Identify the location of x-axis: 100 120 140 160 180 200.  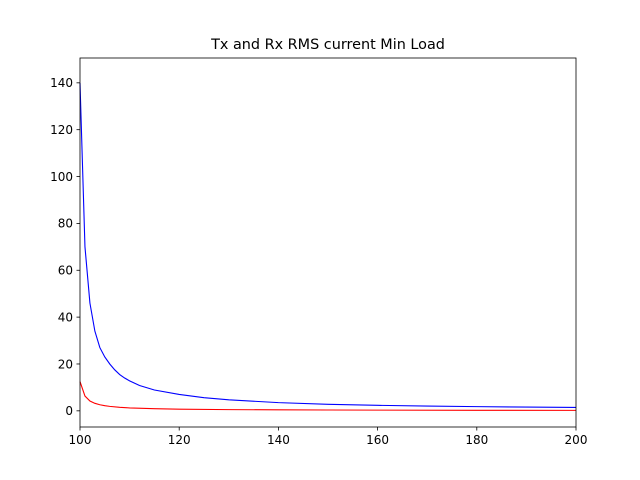
(328, 437).